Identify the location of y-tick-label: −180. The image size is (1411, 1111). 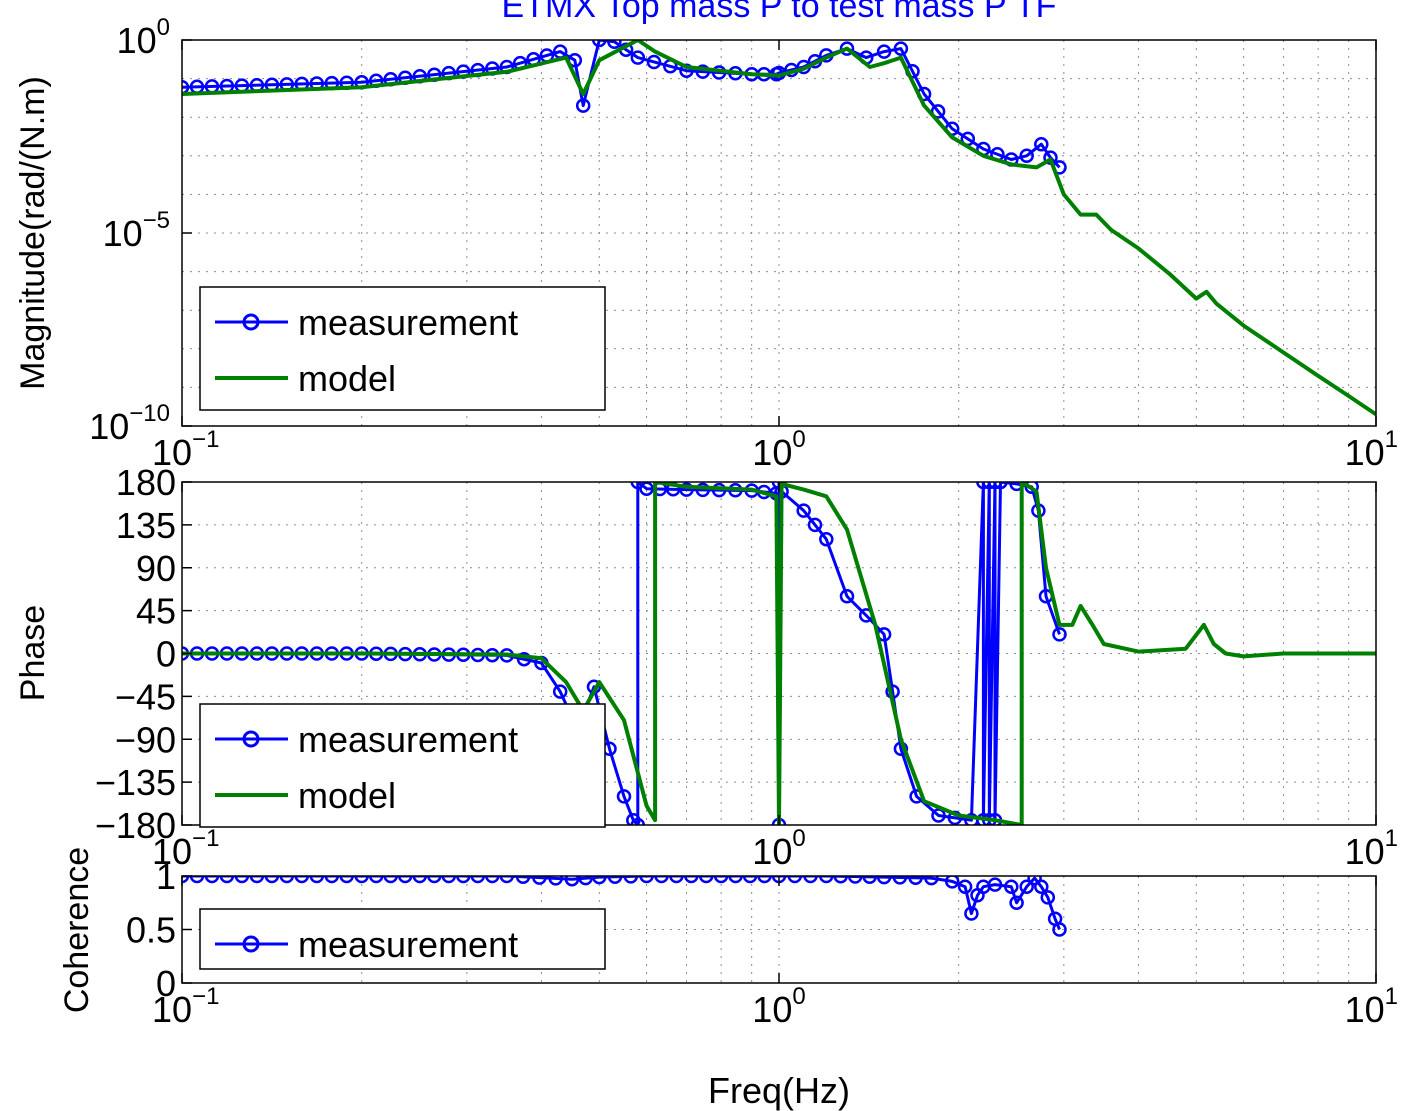
(135, 825).